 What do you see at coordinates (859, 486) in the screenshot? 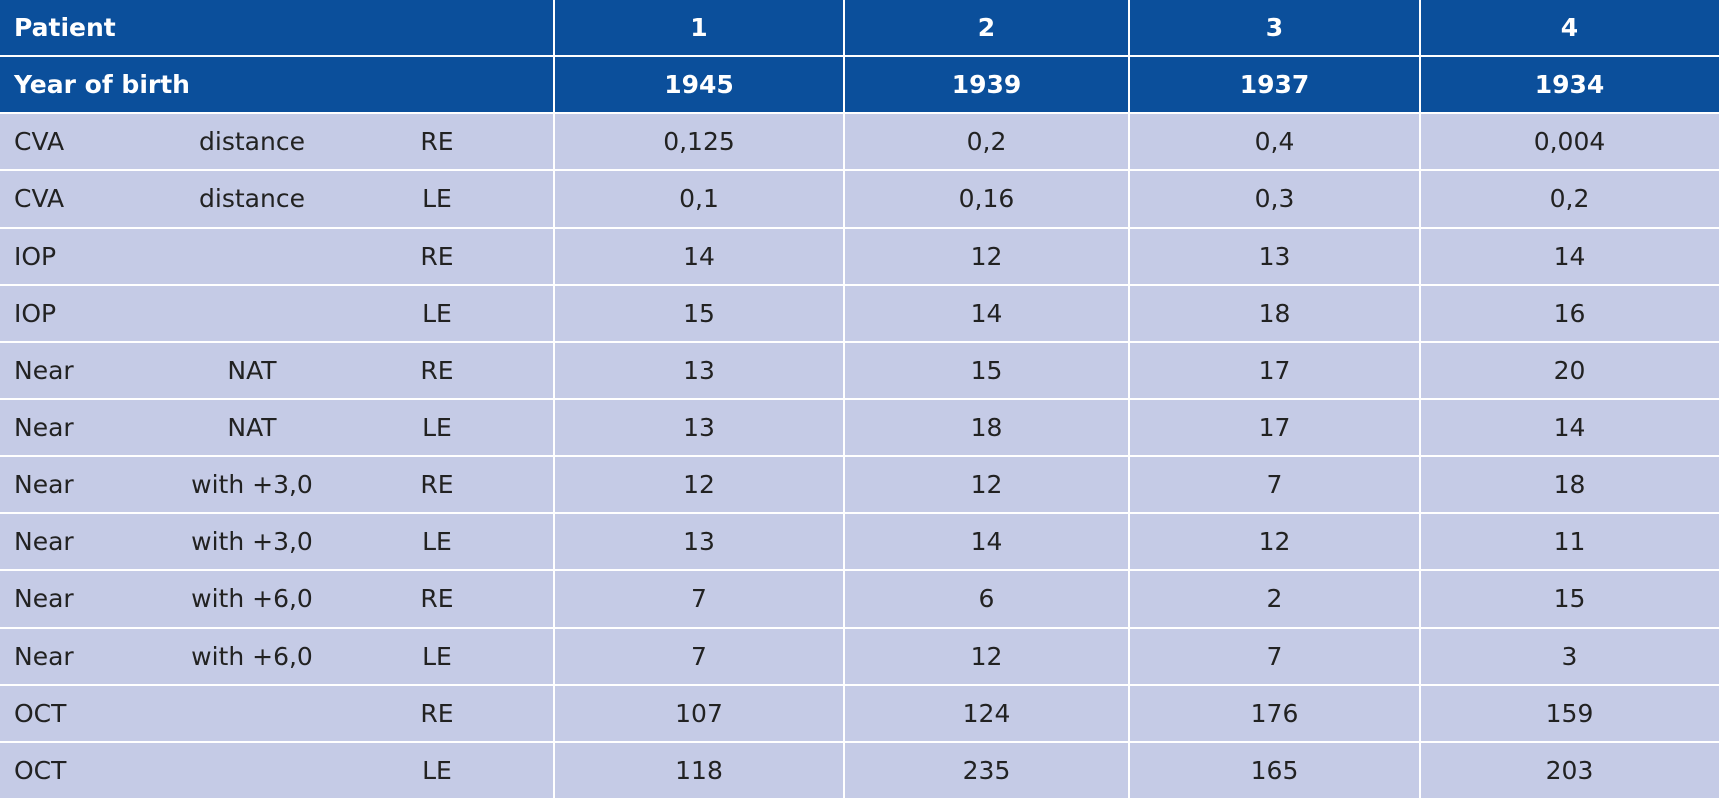
I see `data-row: Near with +3,0 RE 12 12 7 18` at bounding box center [859, 486].